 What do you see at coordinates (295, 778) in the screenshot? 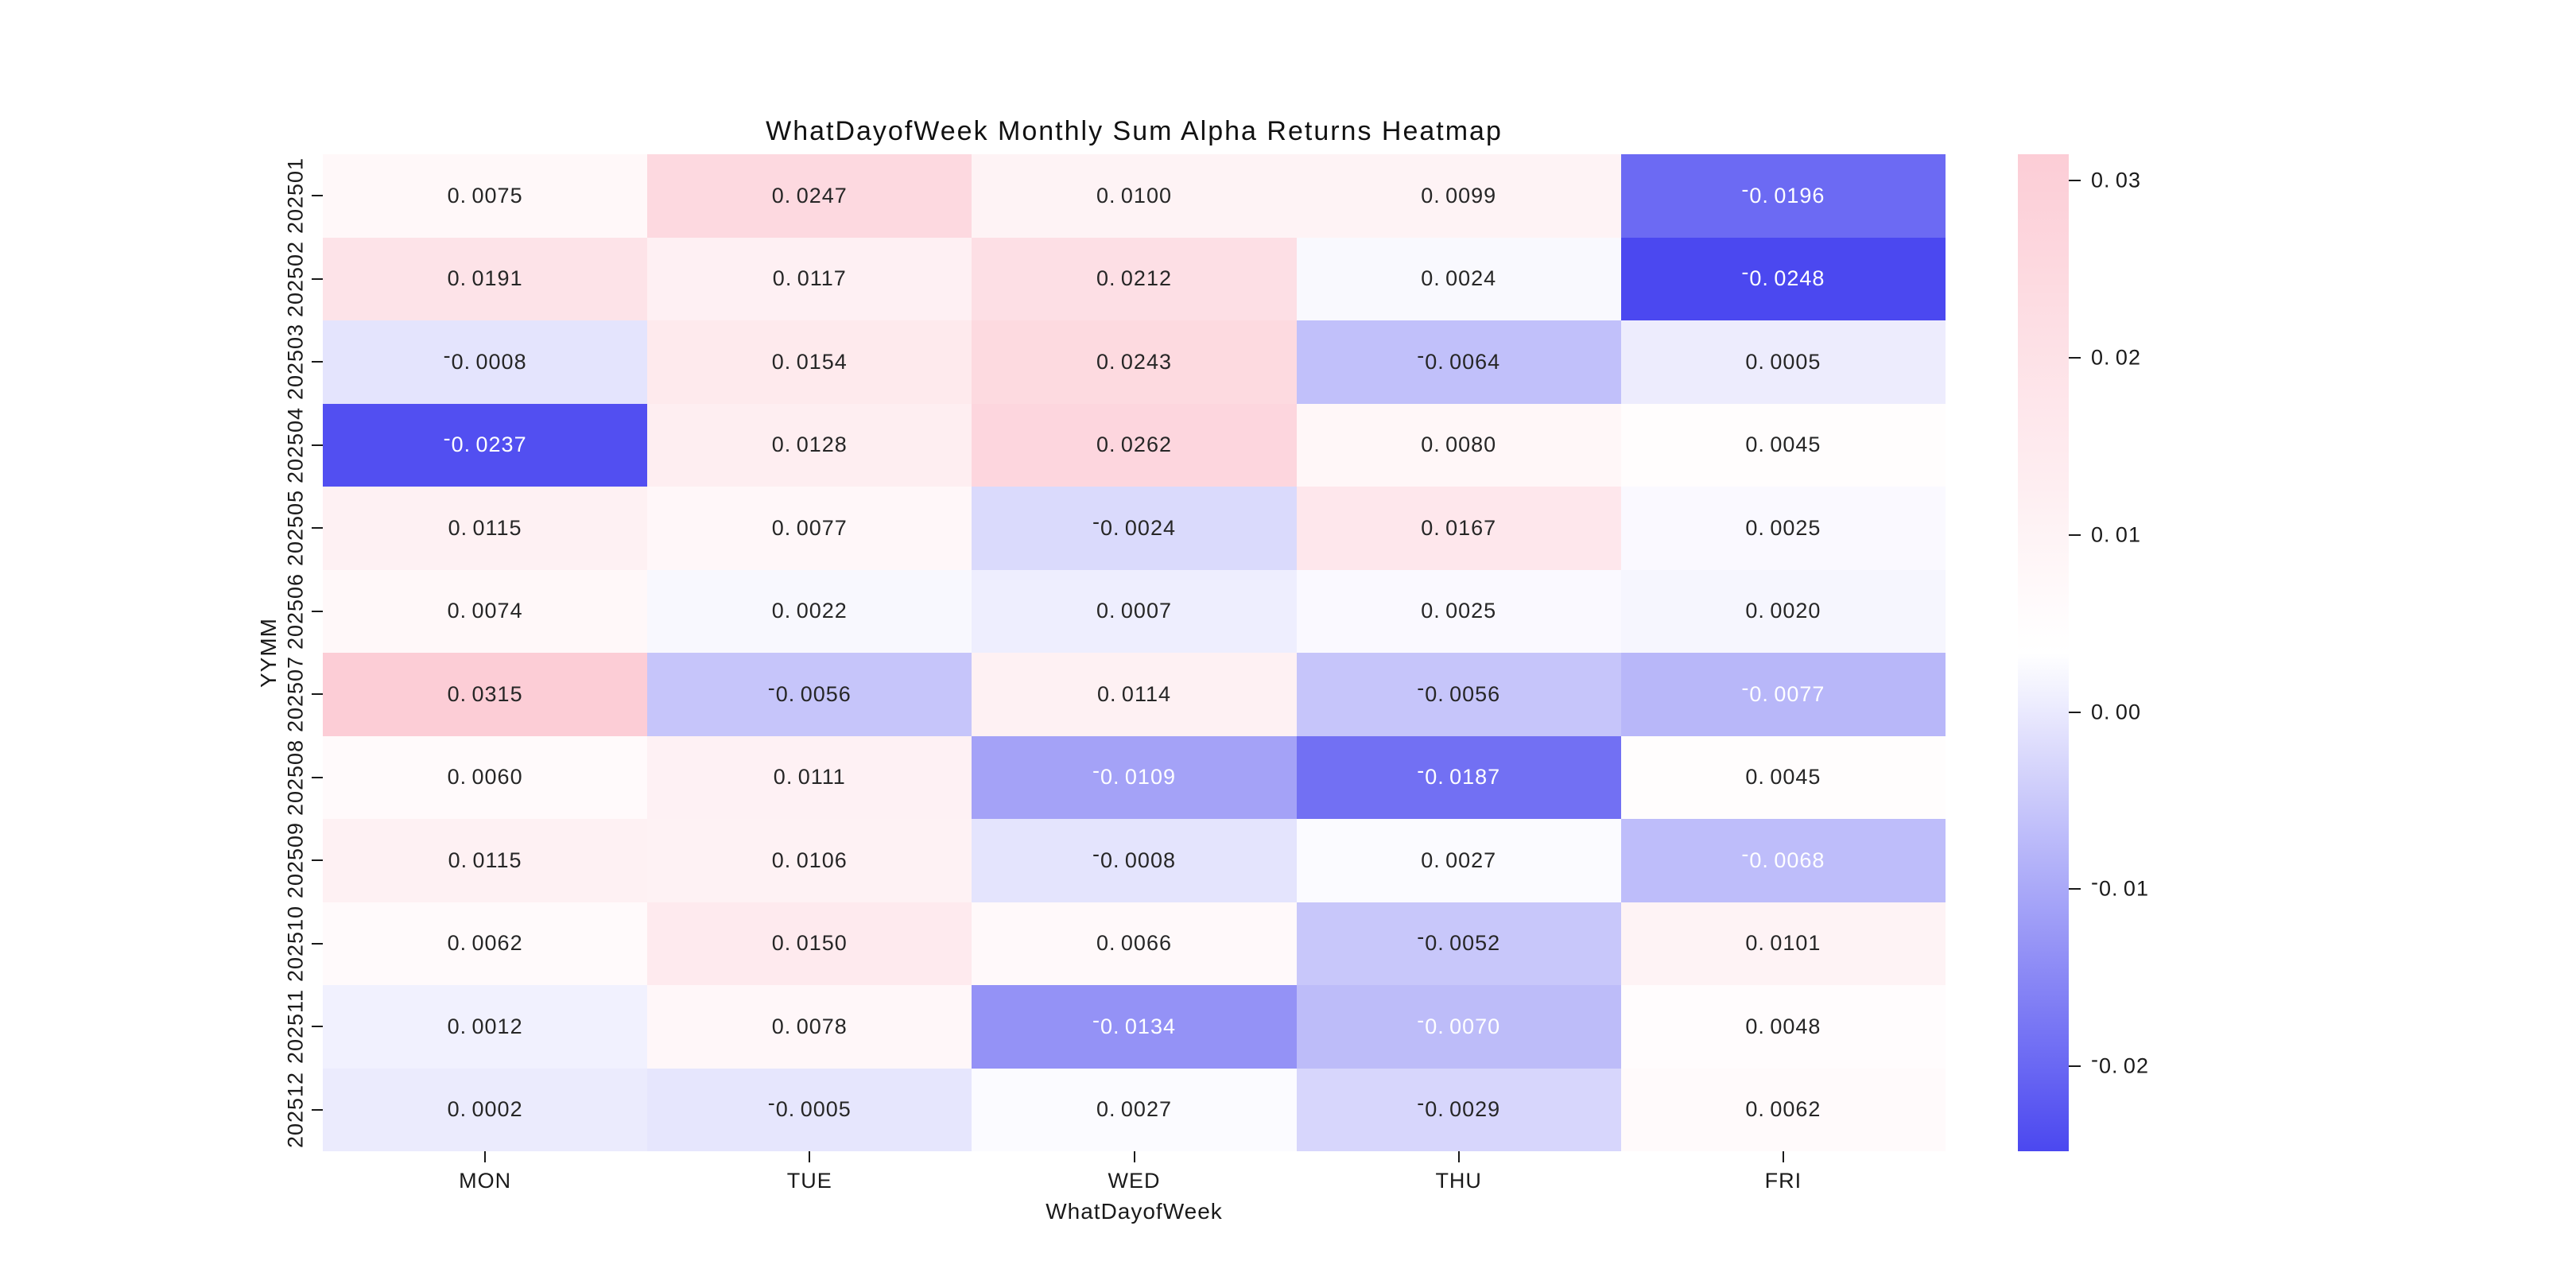
I see `y-tick-label-202508: 202508` at bounding box center [295, 778].